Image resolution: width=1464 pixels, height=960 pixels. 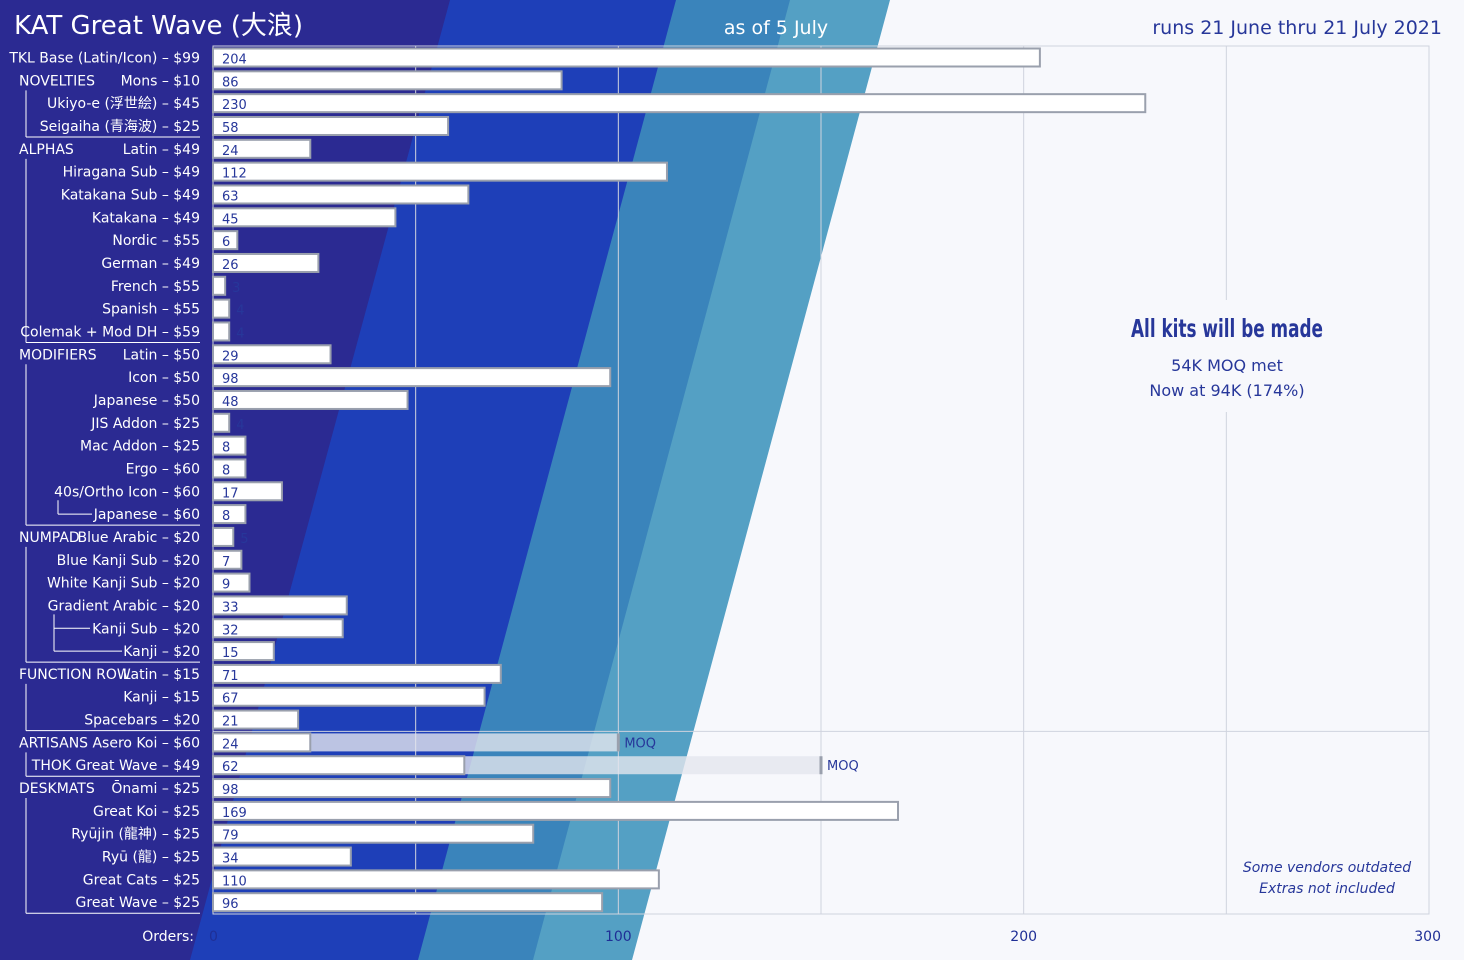 What do you see at coordinates (618, 937) in the screenshot?
I see `x-tick-label: 100` at bounding box center [618, 937].